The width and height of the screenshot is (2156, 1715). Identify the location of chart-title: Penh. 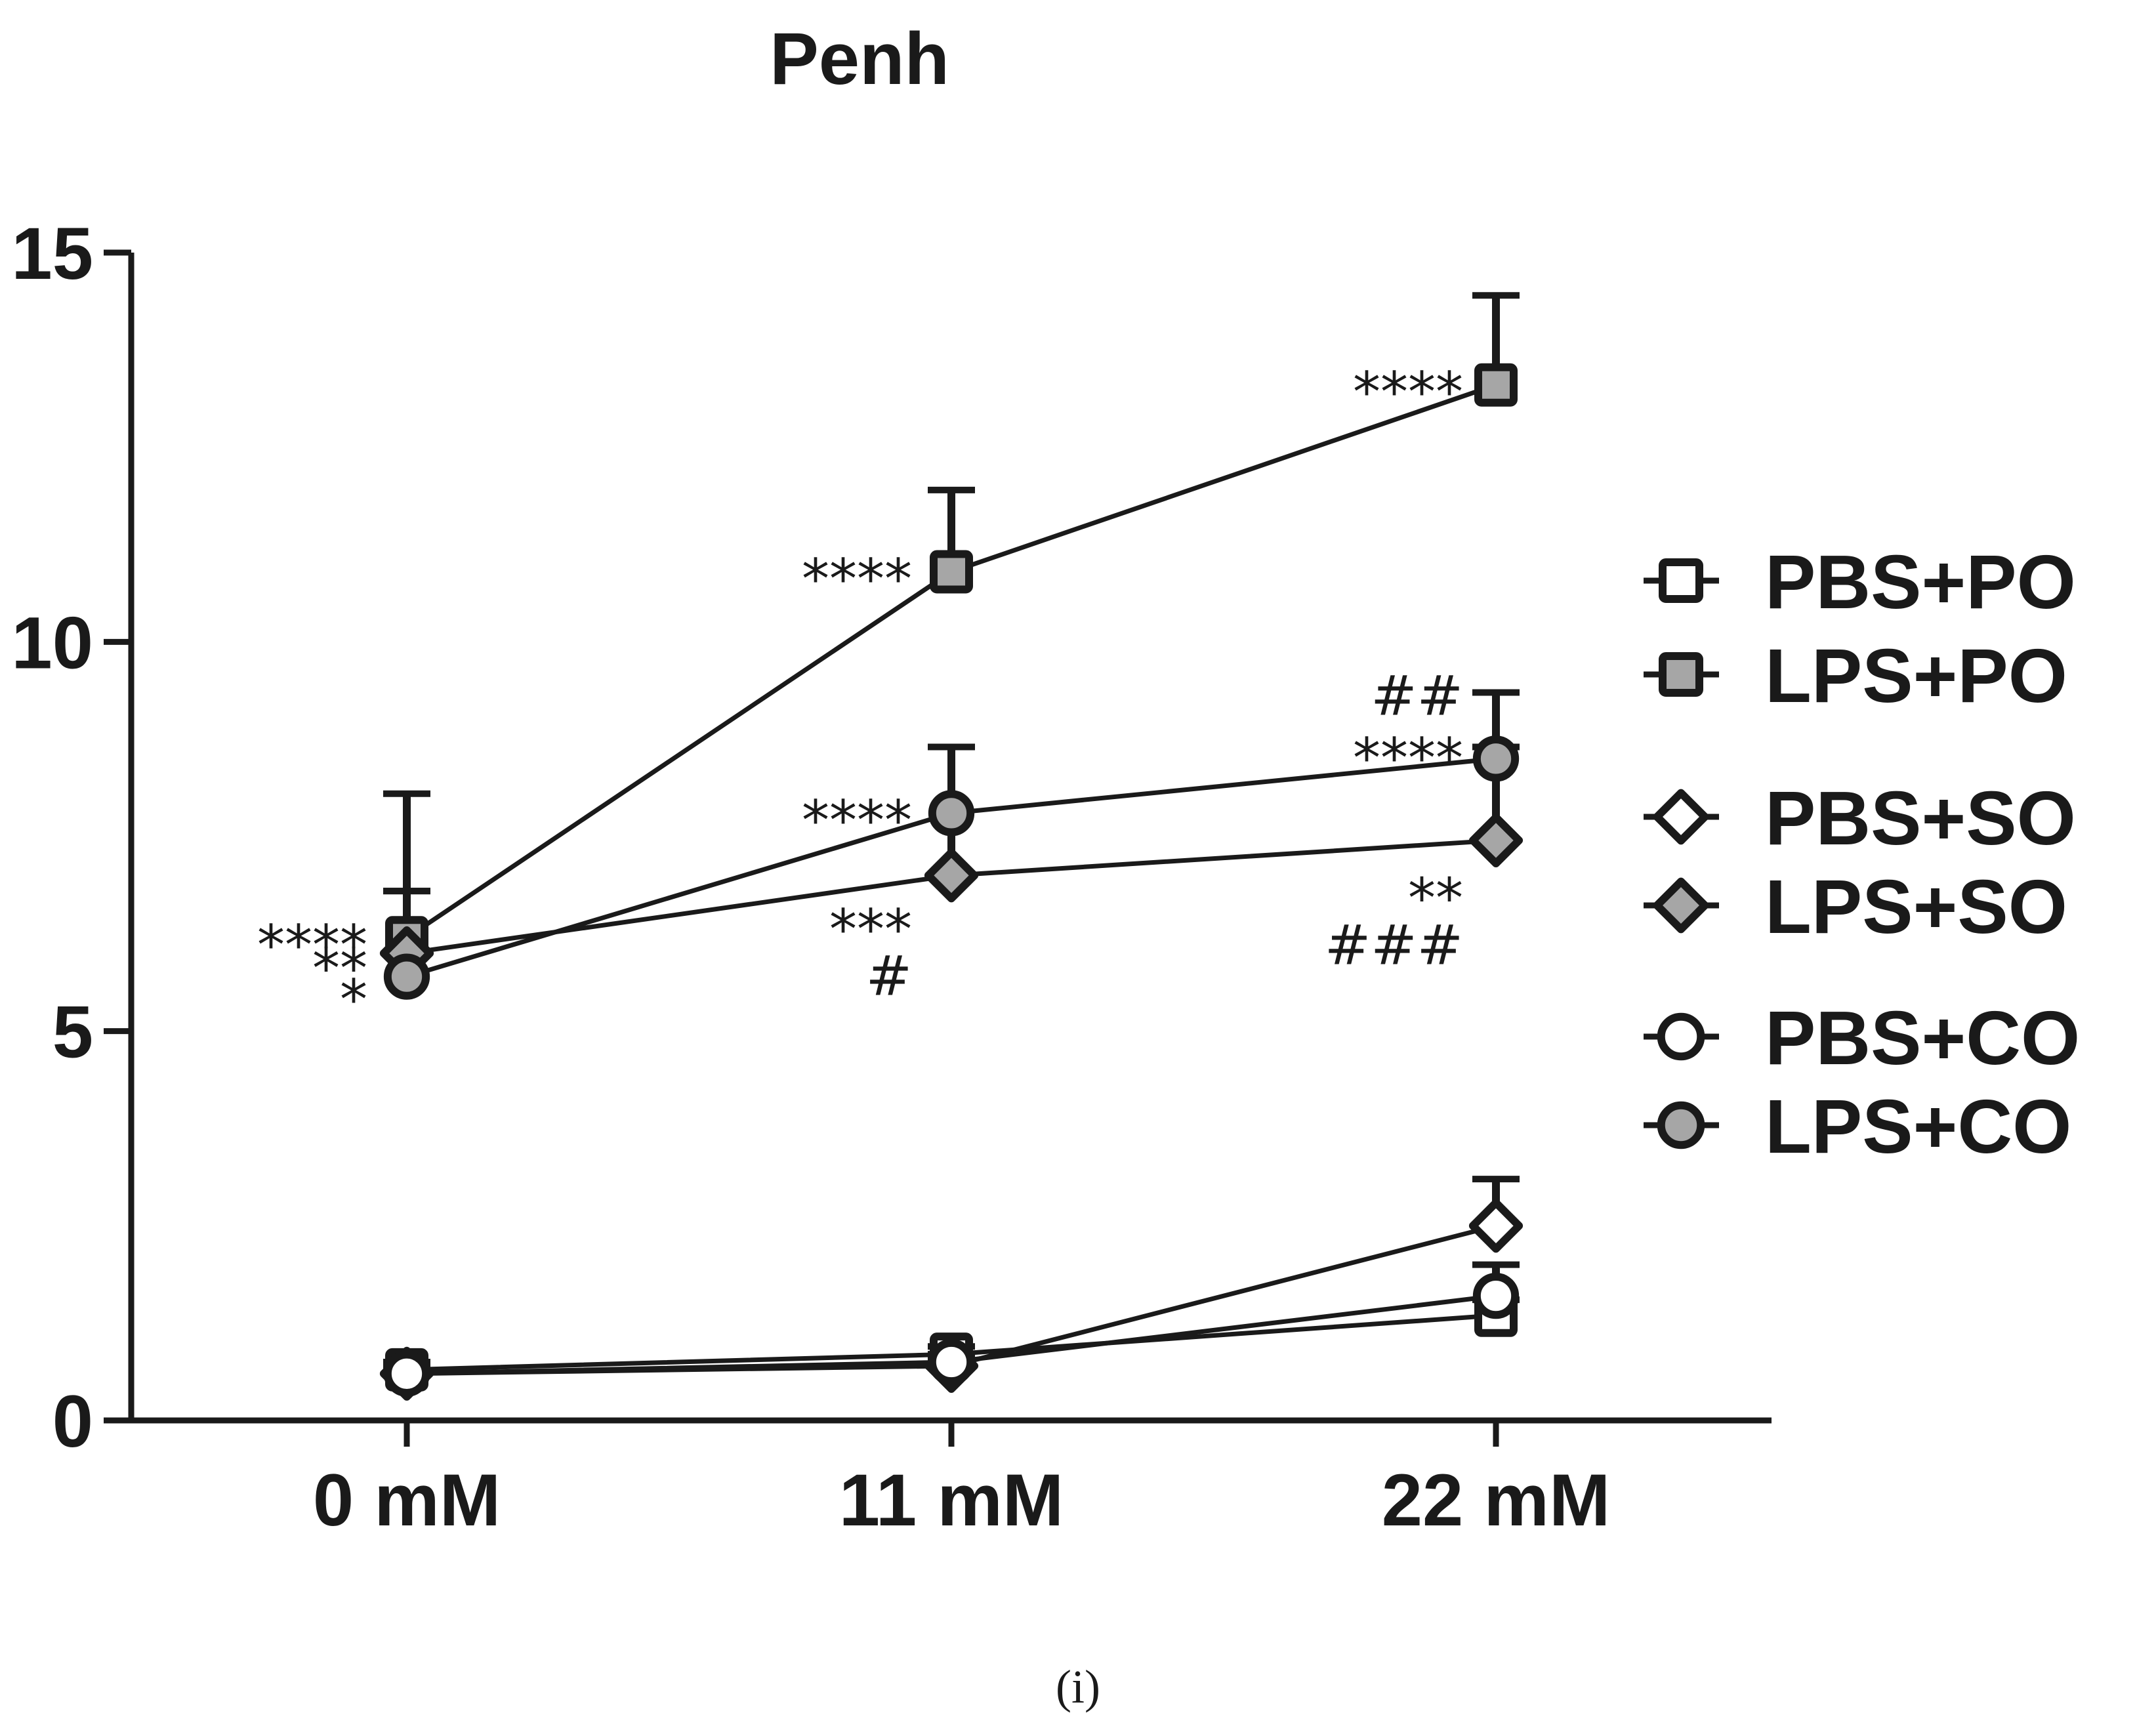
(860, 59).